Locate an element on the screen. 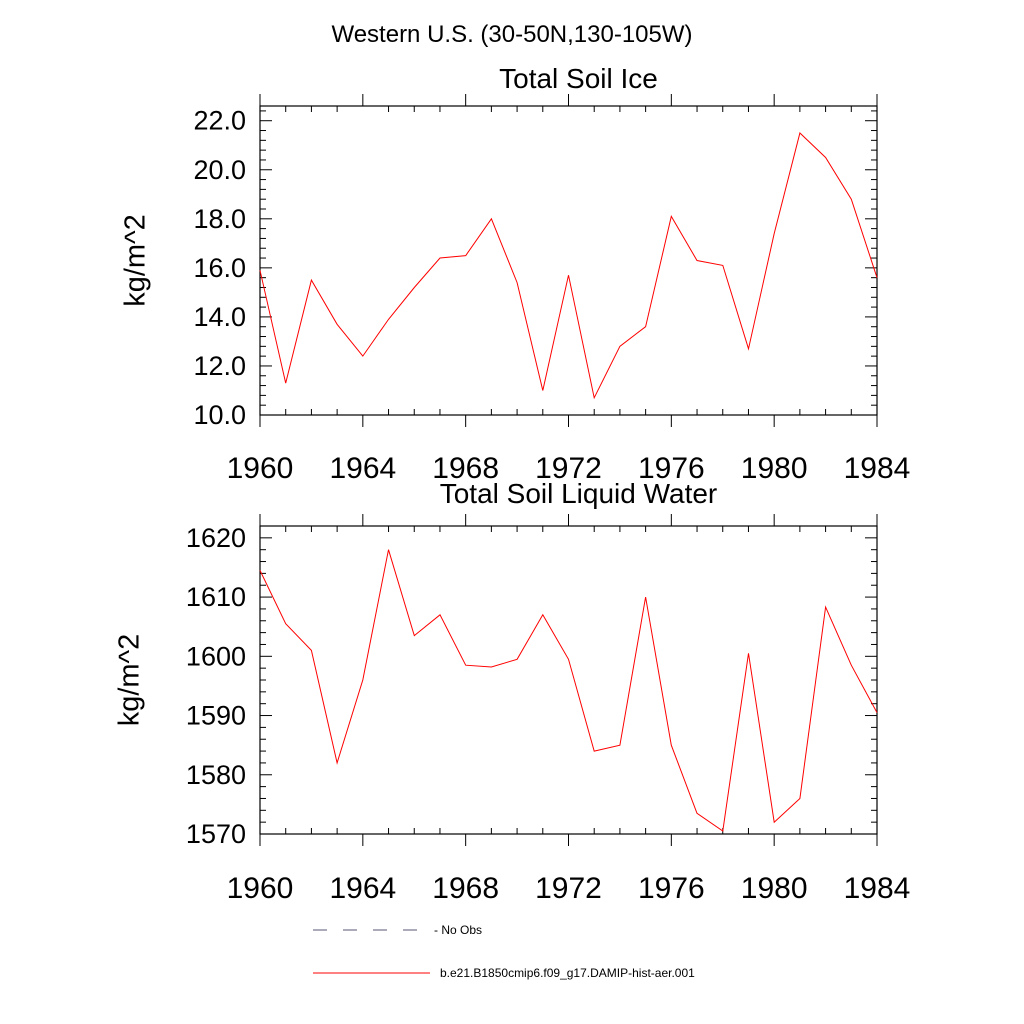 This screenshot has height=1024, width=1024. y-tick-label: 1580 is located at coordinates (216, 775).